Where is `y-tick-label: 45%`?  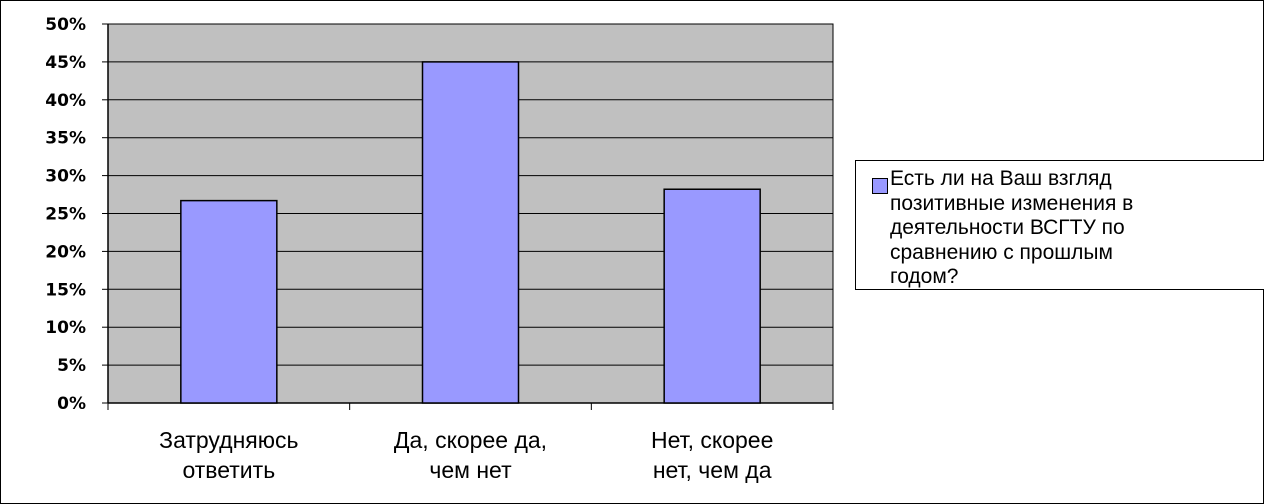 y-tick-label: 45% is located at coordinates (65, 63).